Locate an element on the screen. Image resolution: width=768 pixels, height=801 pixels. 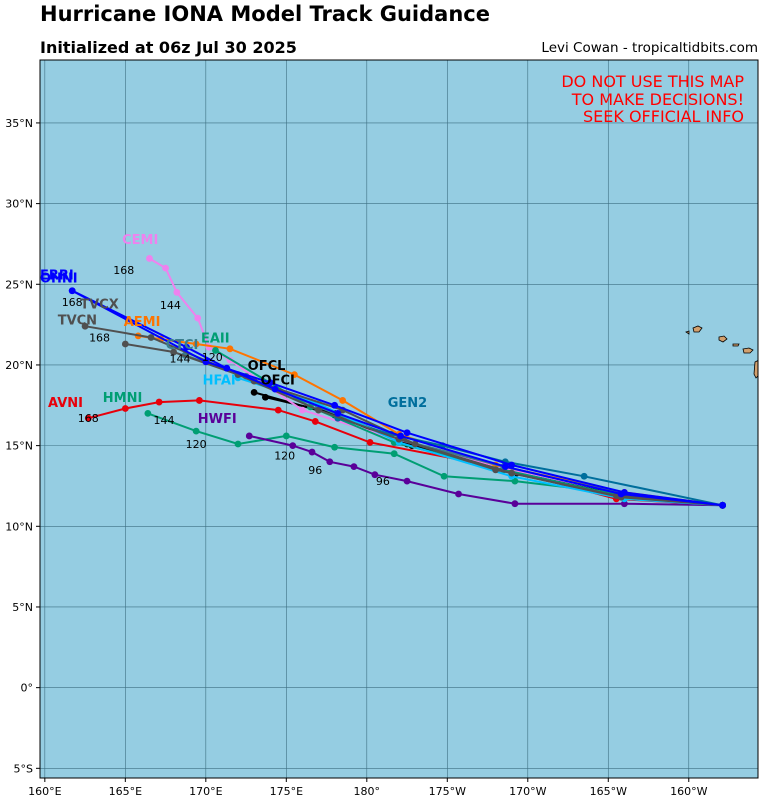
x-tick-label: 170°E is located at coordinates (205, 791).